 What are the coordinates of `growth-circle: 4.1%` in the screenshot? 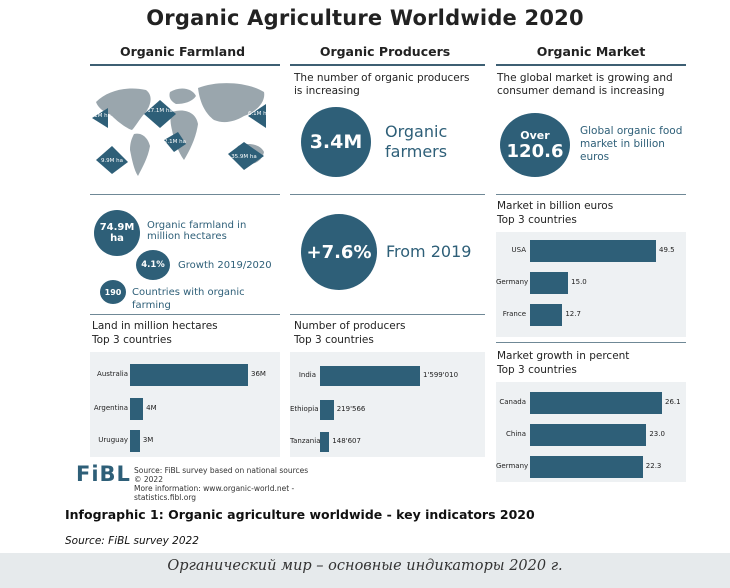 It's located at (153, 265).